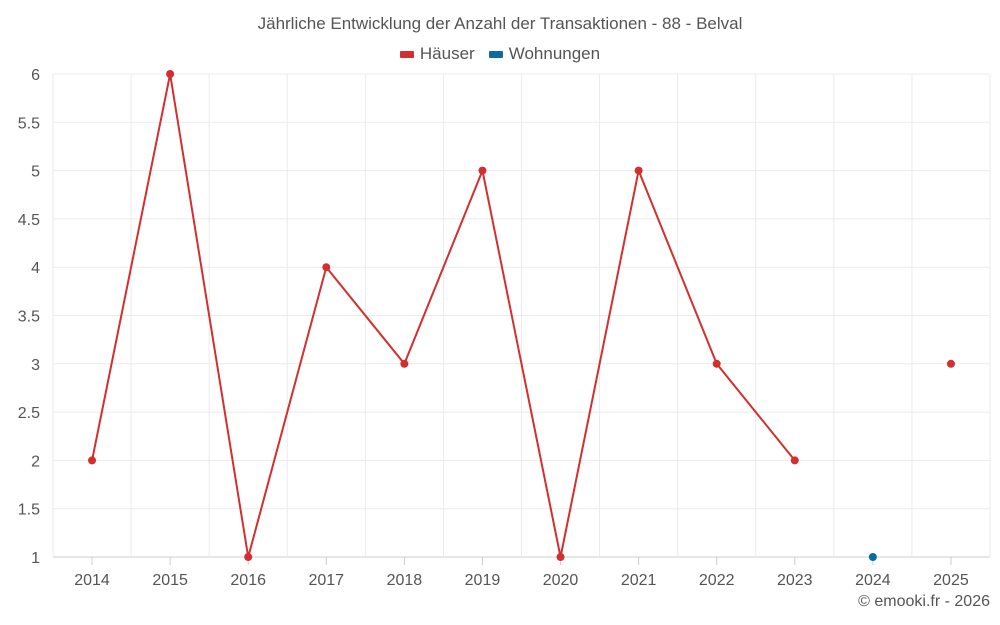 The width and height of the screenshot is (1000, 625). I want to click on x-tick-label: 2023, so click(795, 580).